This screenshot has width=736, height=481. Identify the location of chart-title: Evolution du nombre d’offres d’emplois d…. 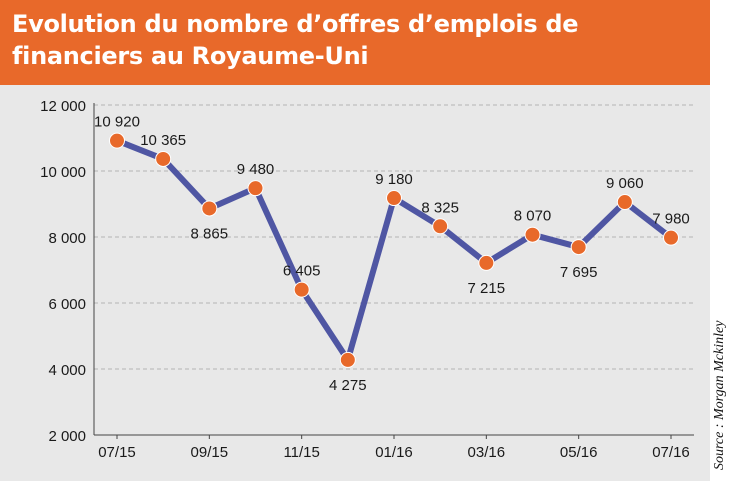
(295, 40).